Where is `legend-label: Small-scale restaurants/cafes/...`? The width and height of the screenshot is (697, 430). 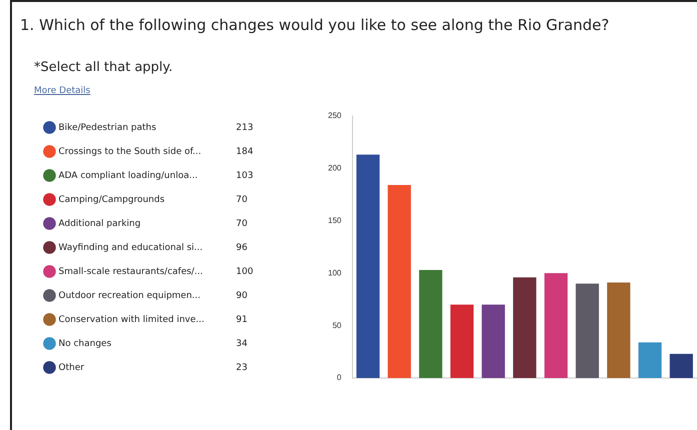 legend-label: Small-scale restaurants/cafes/... is located at coordinates (130, 271).